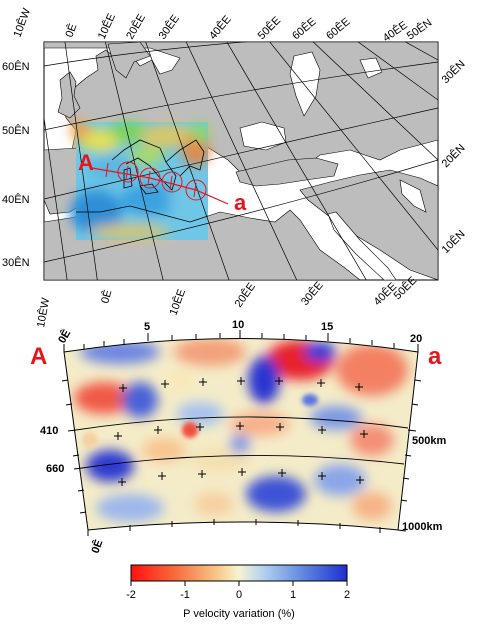 The height and width of the screenshot is (625, 478). I want to click on colorbar-gradient, so click(239, 573).